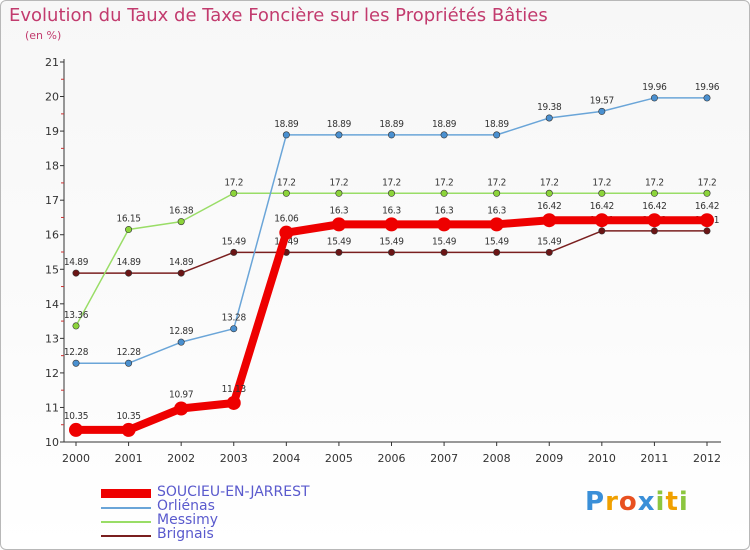  I want to click on logo-letter: i, so click(660, 502).